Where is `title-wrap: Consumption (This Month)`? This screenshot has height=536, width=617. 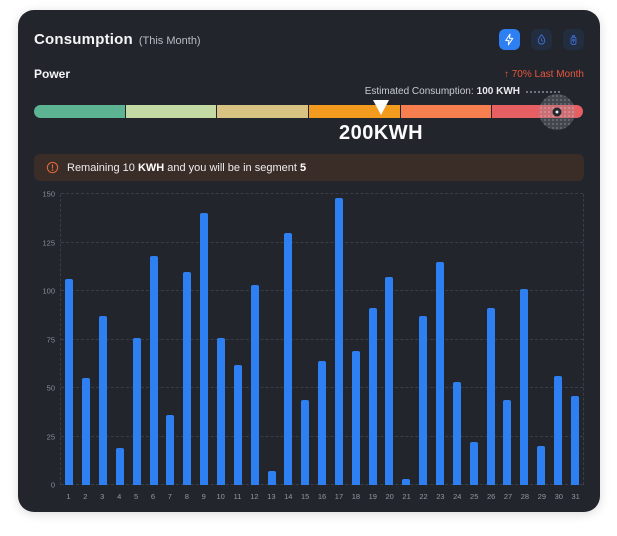 title-wrap: Consumption (This Month) is located at coordinates (117, 39).